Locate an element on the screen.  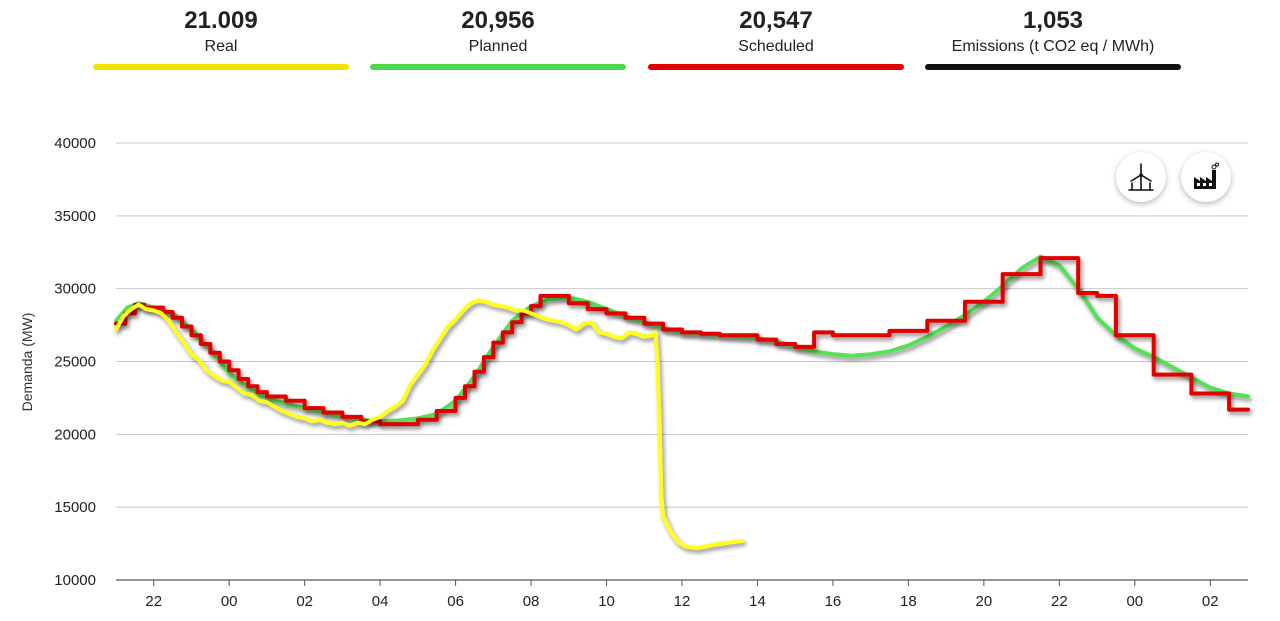
x-tick-label: 20 is located at coordinates (984, 601).